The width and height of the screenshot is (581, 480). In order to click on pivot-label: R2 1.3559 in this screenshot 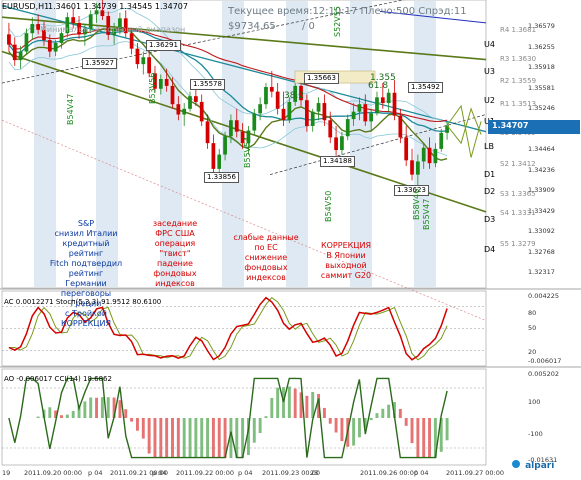, I will do `click(518, 81)`.